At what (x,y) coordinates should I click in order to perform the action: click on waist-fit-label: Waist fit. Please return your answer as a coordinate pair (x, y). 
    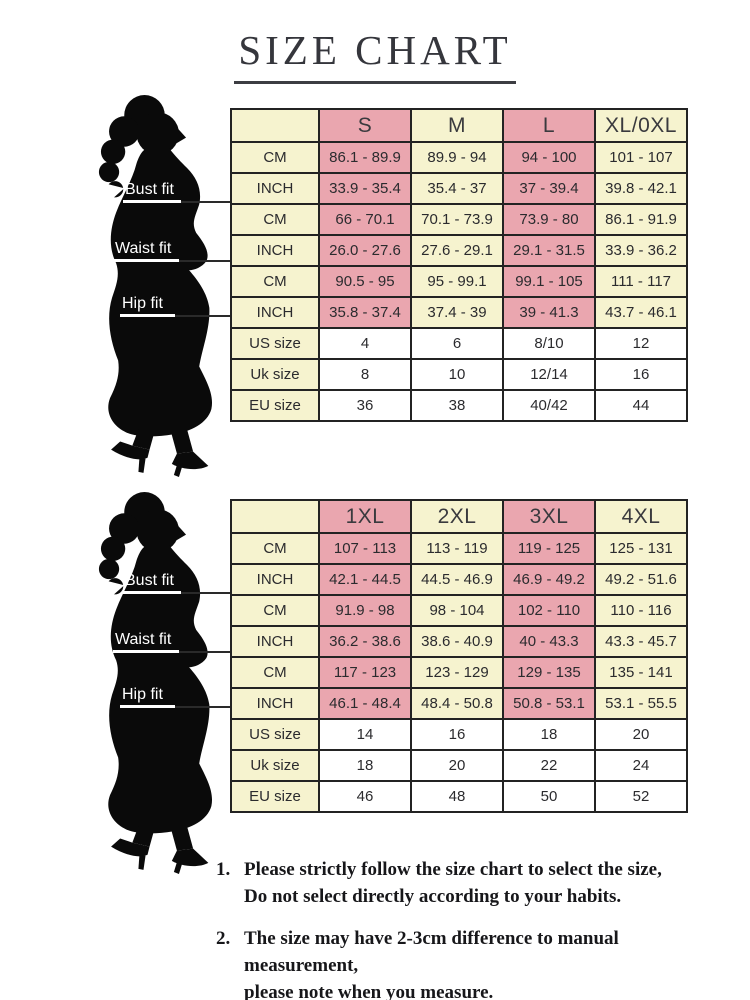
    Looking at the image, I should click on (143, 639).